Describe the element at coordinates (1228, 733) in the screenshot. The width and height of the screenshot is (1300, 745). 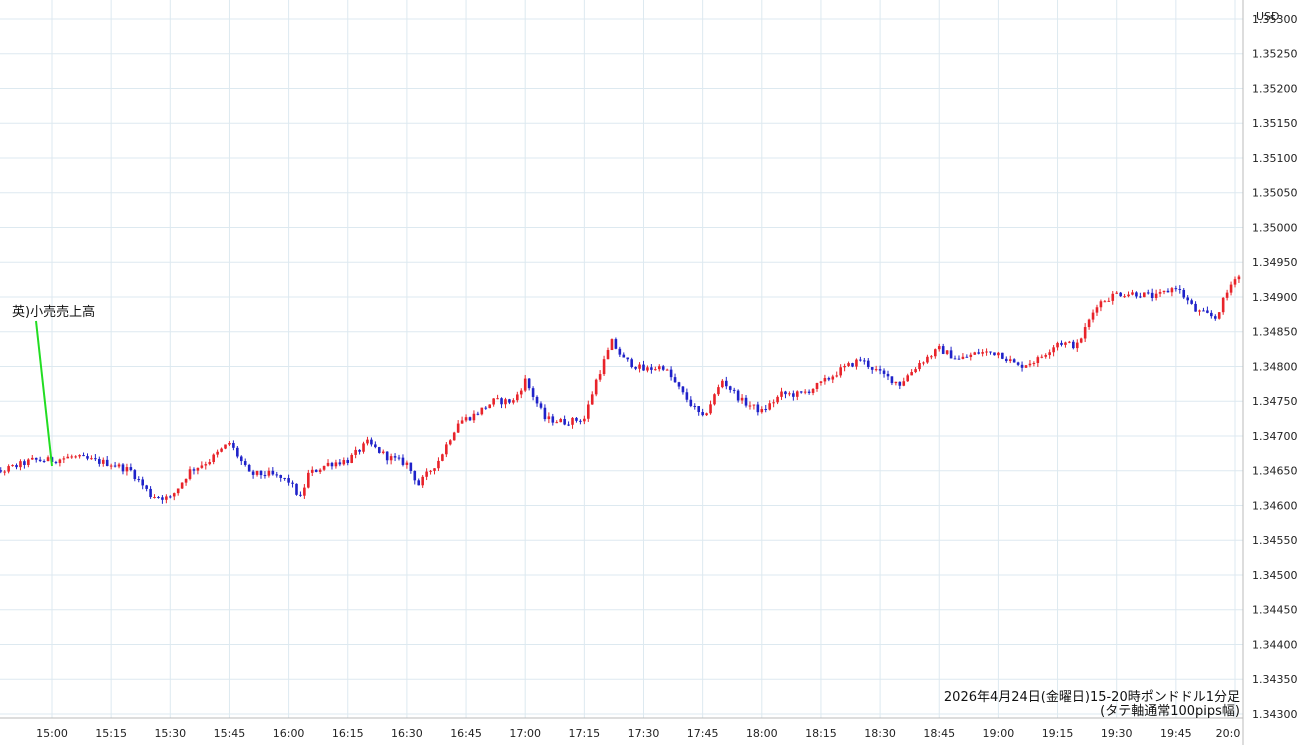
I see `time-tick-label: 20:0` at that location.